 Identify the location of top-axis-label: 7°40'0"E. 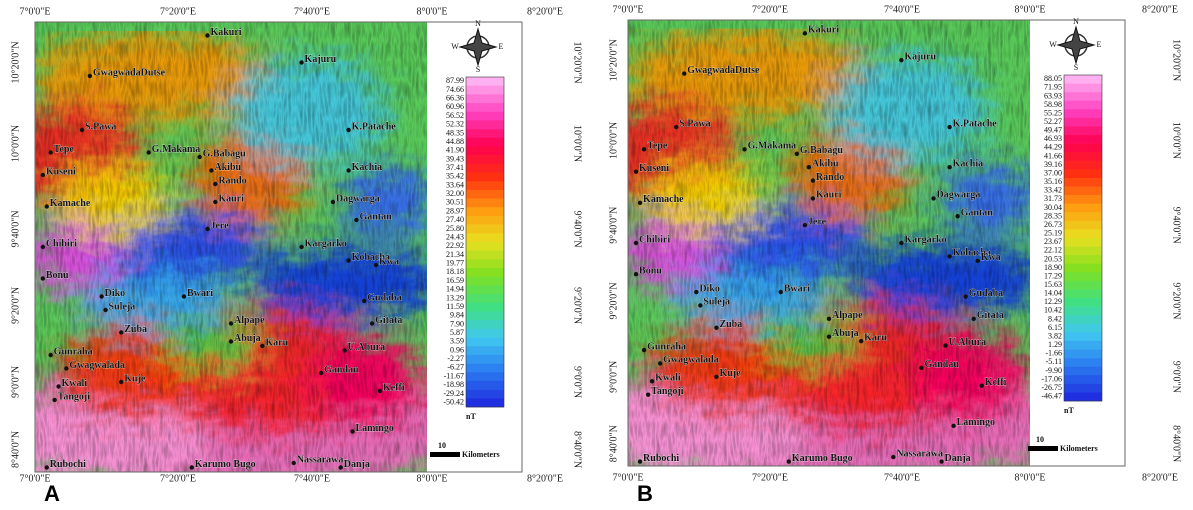
(902, 9).